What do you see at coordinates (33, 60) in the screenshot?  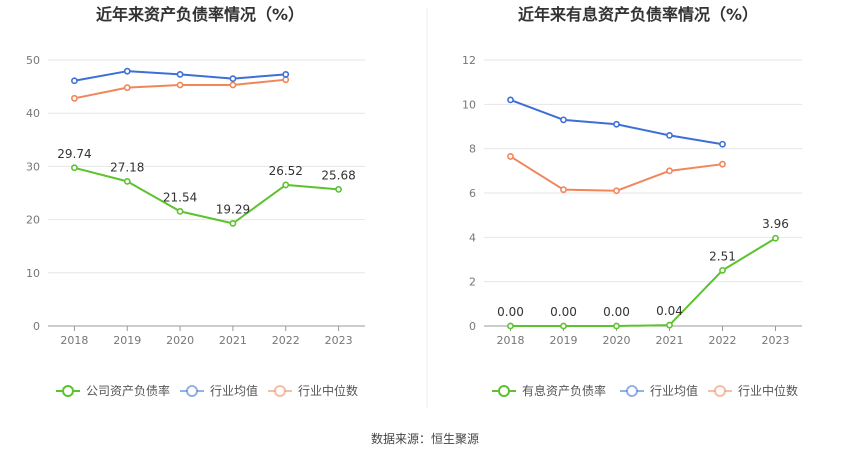 I see `y-tick-label: 50` at bounding box center [33, 60].